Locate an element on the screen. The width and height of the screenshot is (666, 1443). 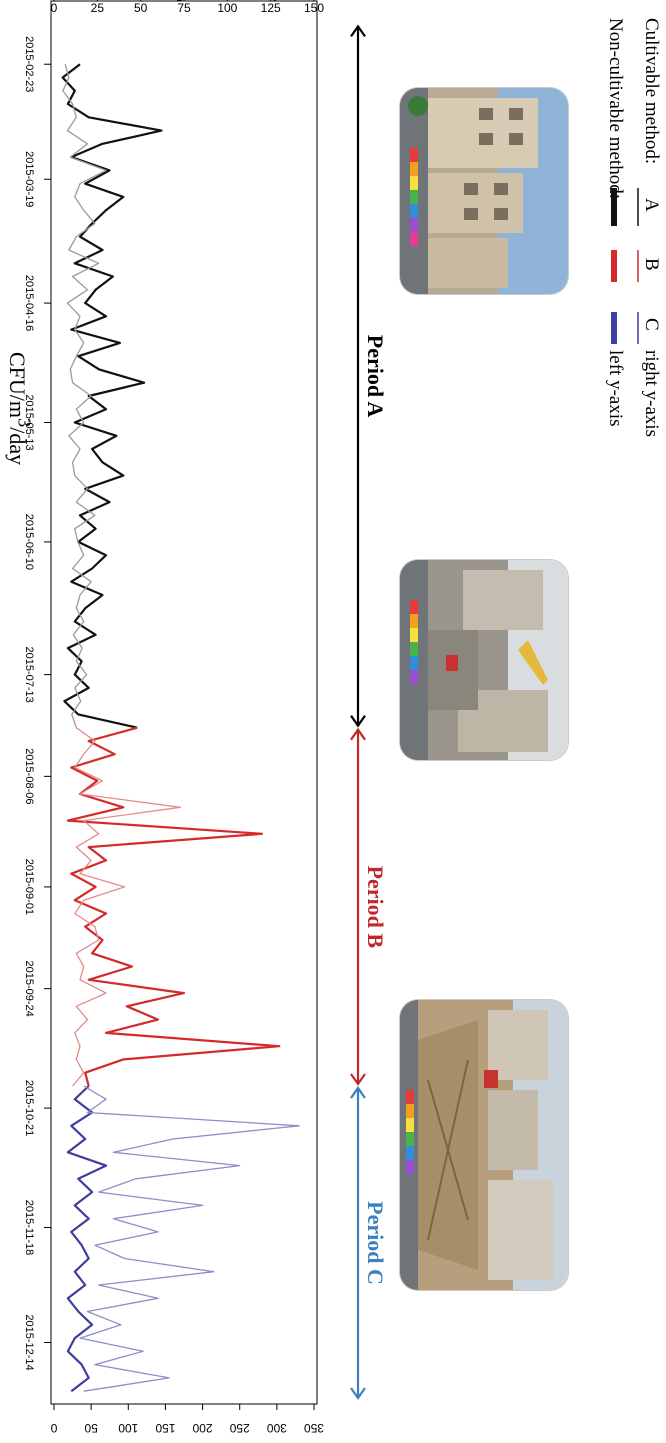
series-line-a-noncultivable is located at coordinates (112, 396).